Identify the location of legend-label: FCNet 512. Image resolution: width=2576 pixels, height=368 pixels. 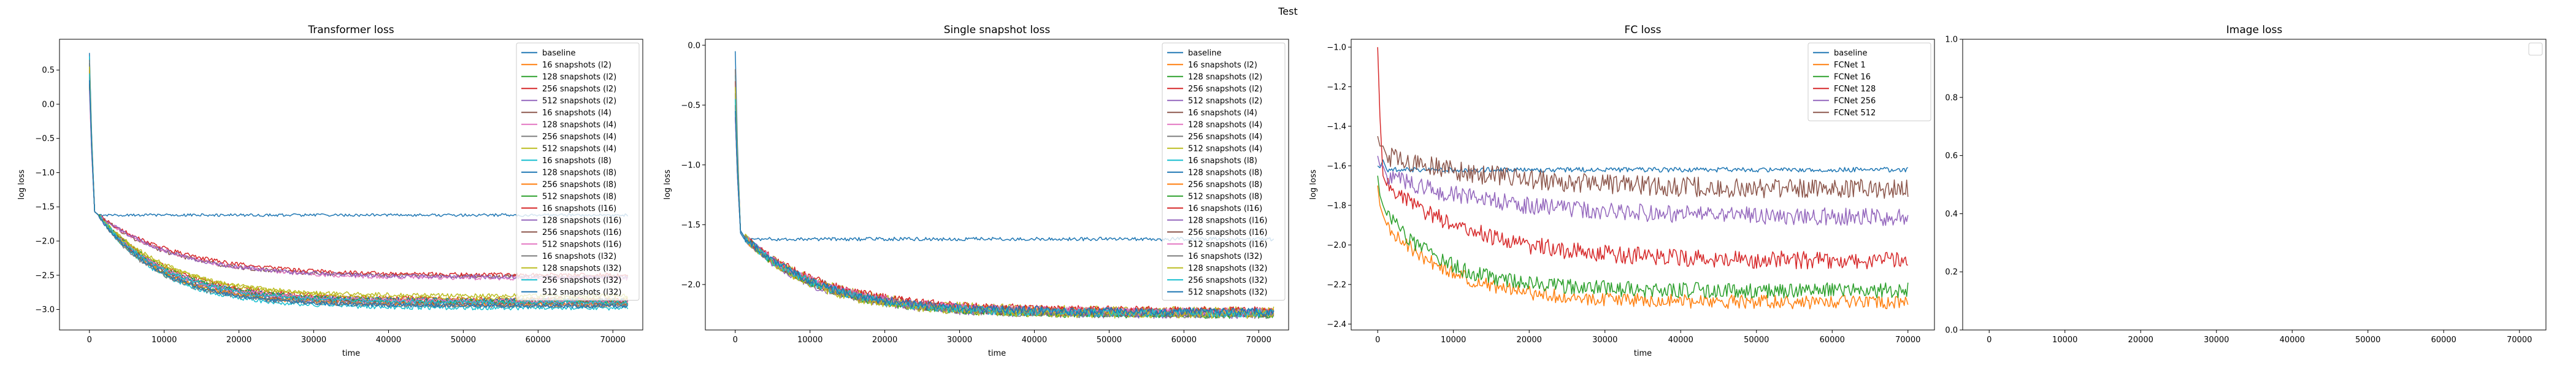
(1855, 113).